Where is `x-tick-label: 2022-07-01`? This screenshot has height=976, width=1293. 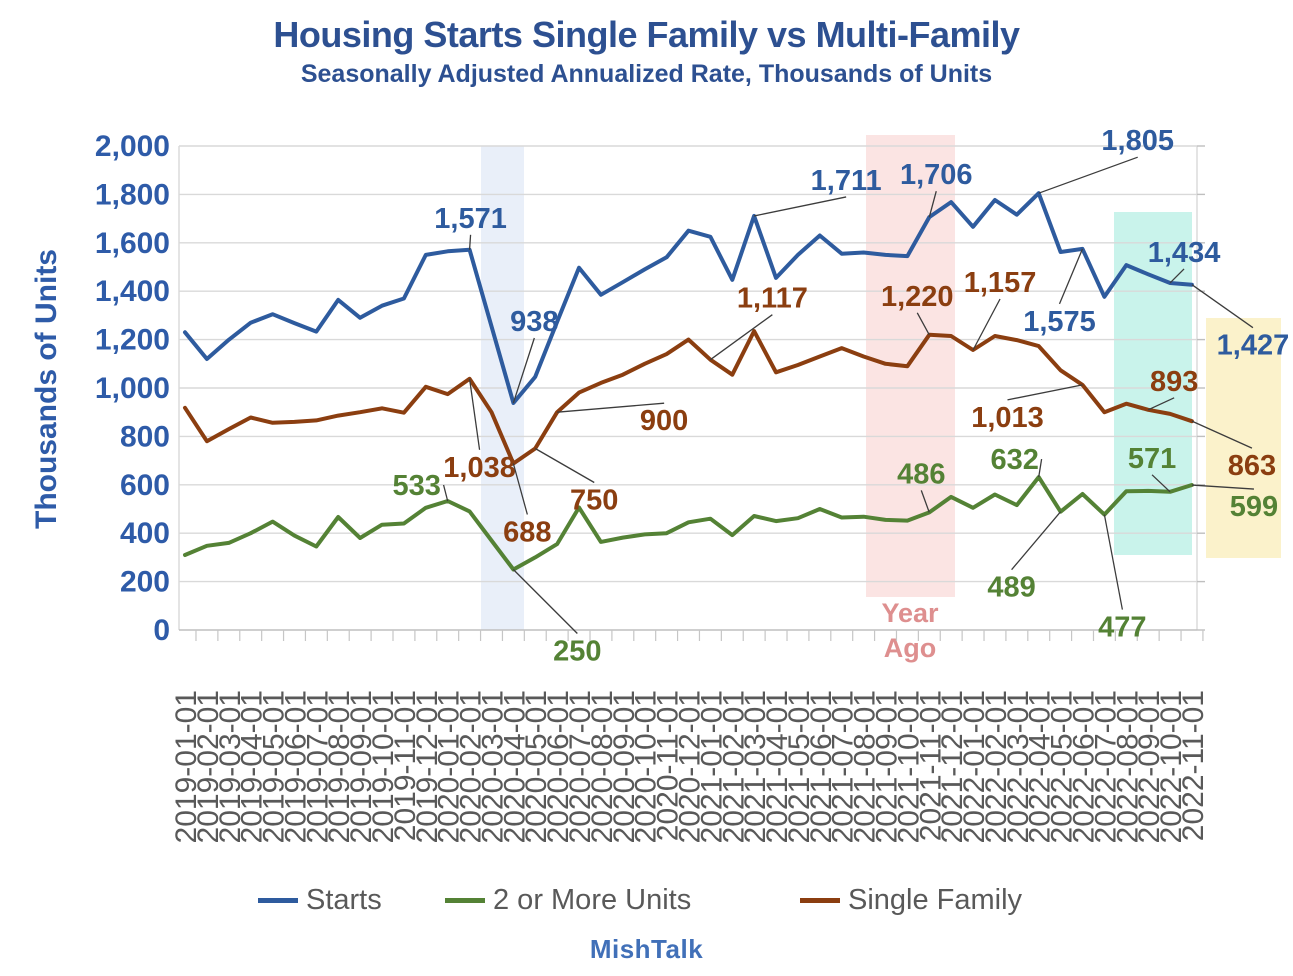 x-tick-label: 2022-07-01 is located at coordinates (1105, 766).